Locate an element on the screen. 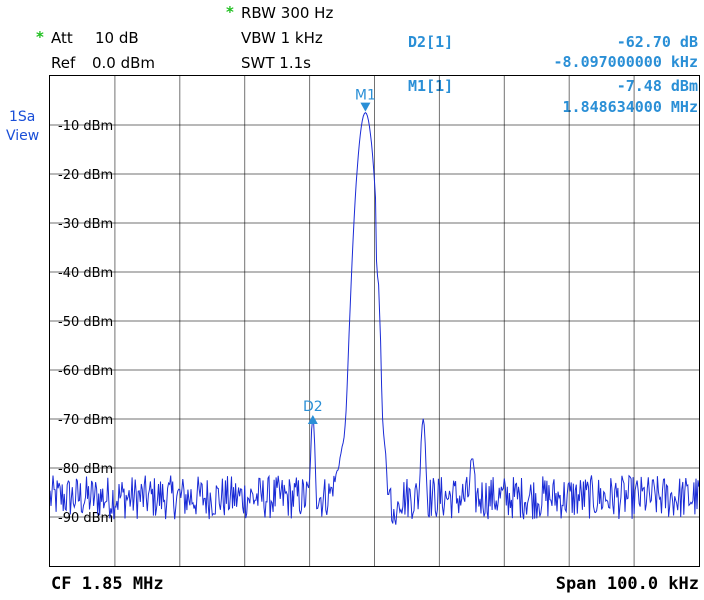 The image size is (704, 600). center-frequency: CF 1.85 MHz is located at coordinates (107, 584).